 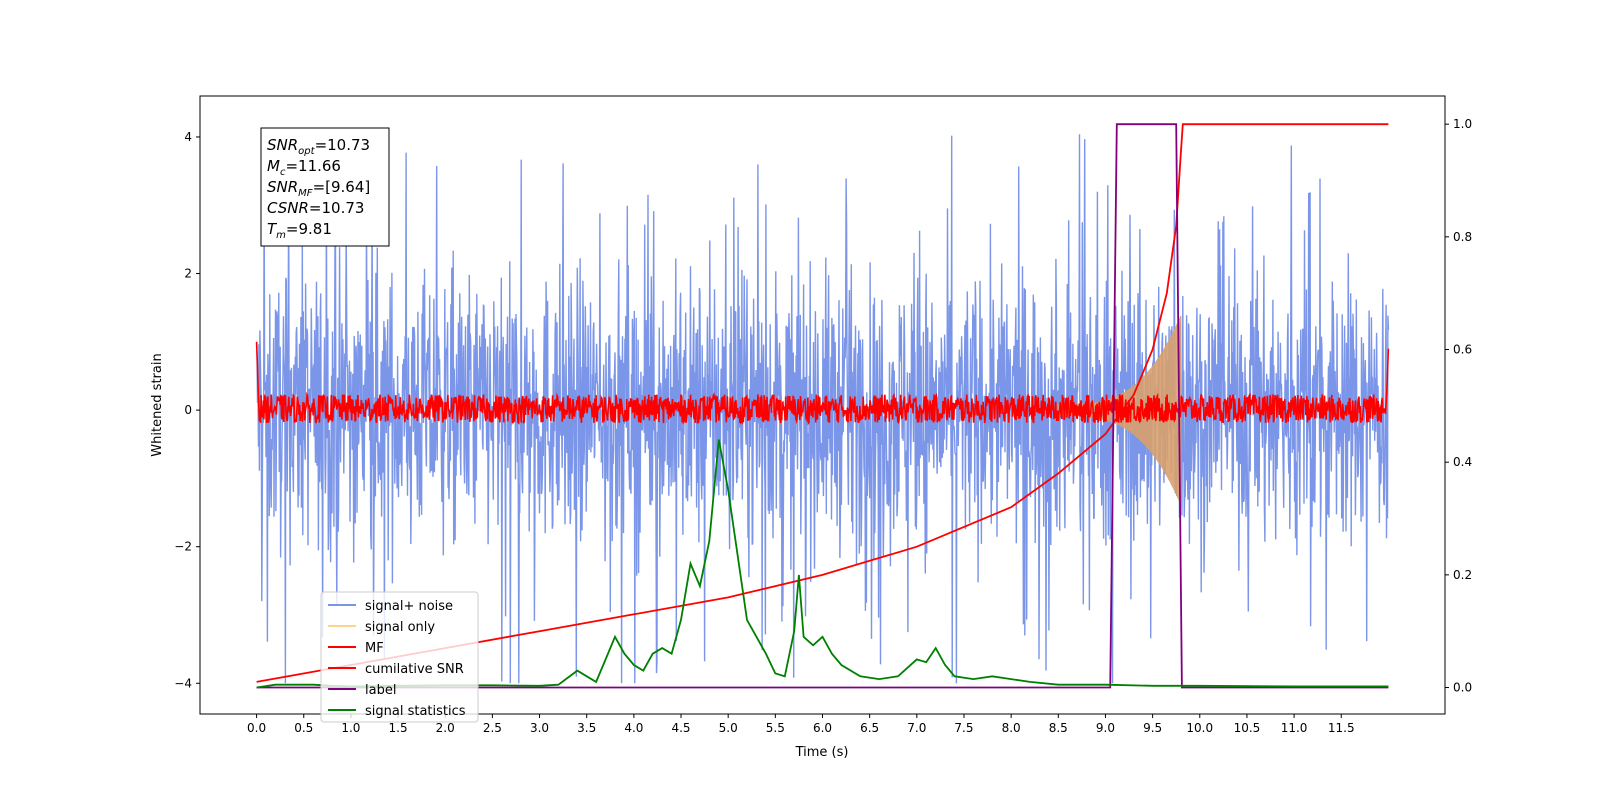 What do you see at coordinates (188, 137) in the screenshot?
I see `y-tick-label: 4` at bounding box center [188, 137].